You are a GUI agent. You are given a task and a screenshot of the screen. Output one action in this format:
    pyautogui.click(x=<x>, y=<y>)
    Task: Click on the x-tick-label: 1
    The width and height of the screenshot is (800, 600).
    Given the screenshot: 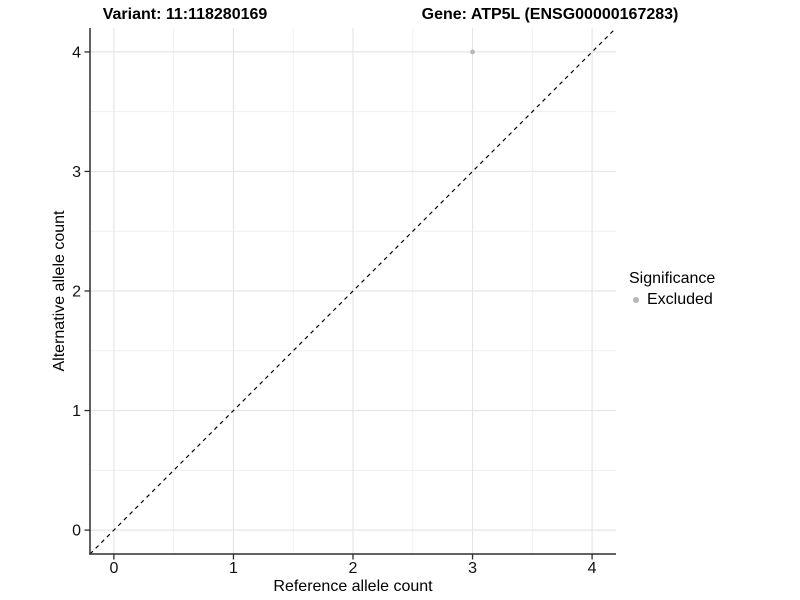 What is the action you would take?
    pyautogui.click(x=233, y=568)
    